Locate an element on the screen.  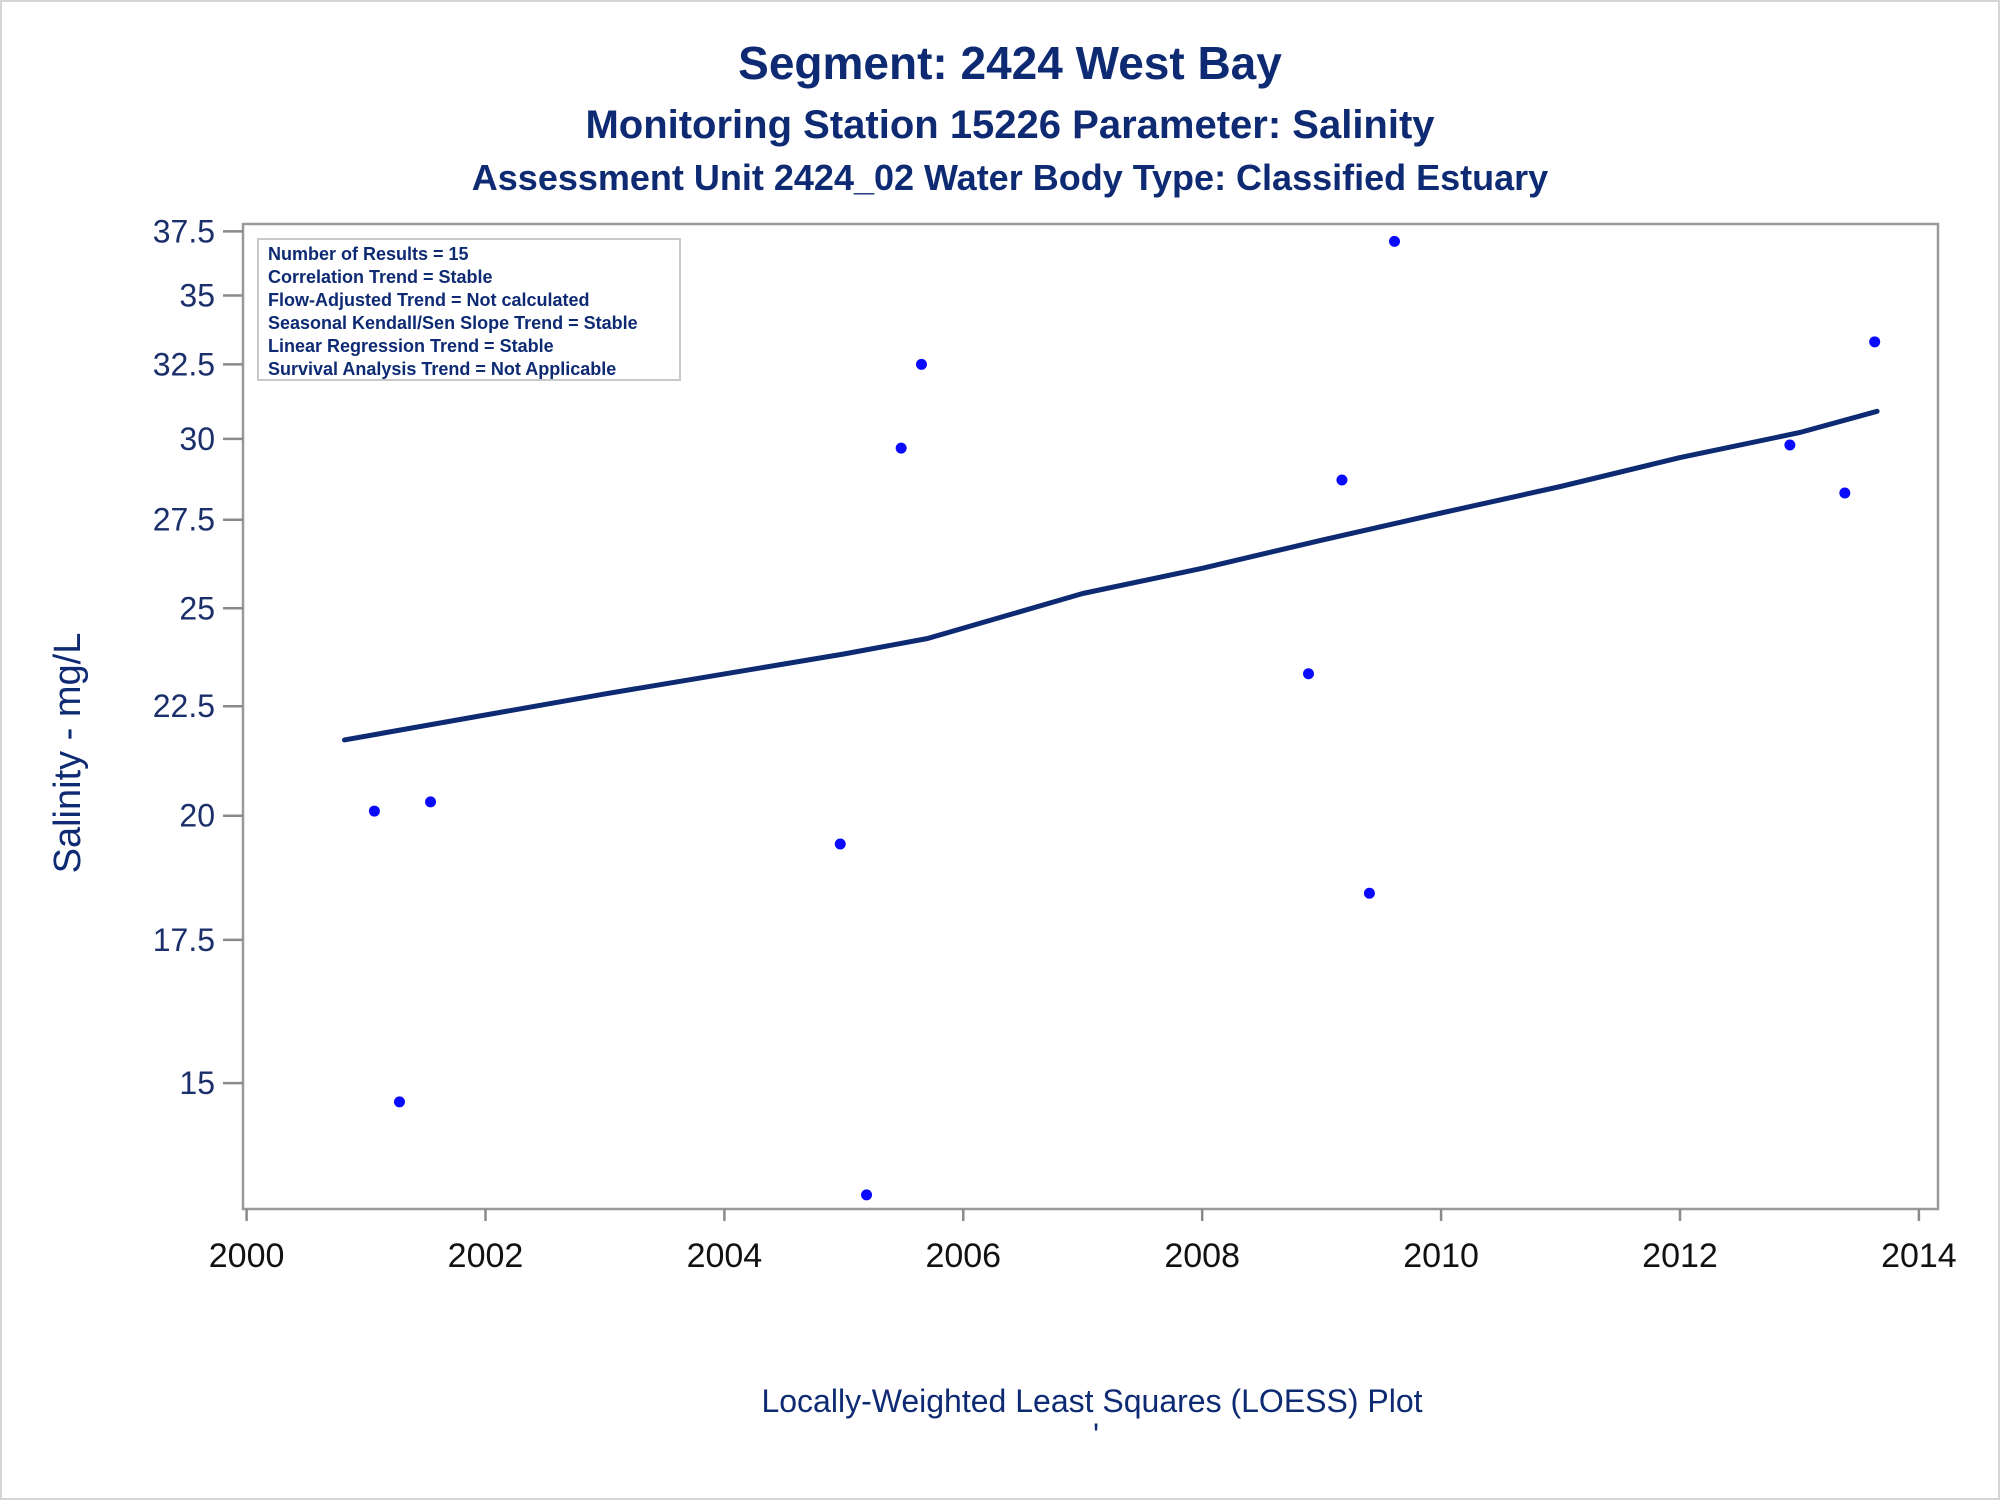
stats-line-5: Linear Regression Trend = Stable is located at coordinates (411, 346).